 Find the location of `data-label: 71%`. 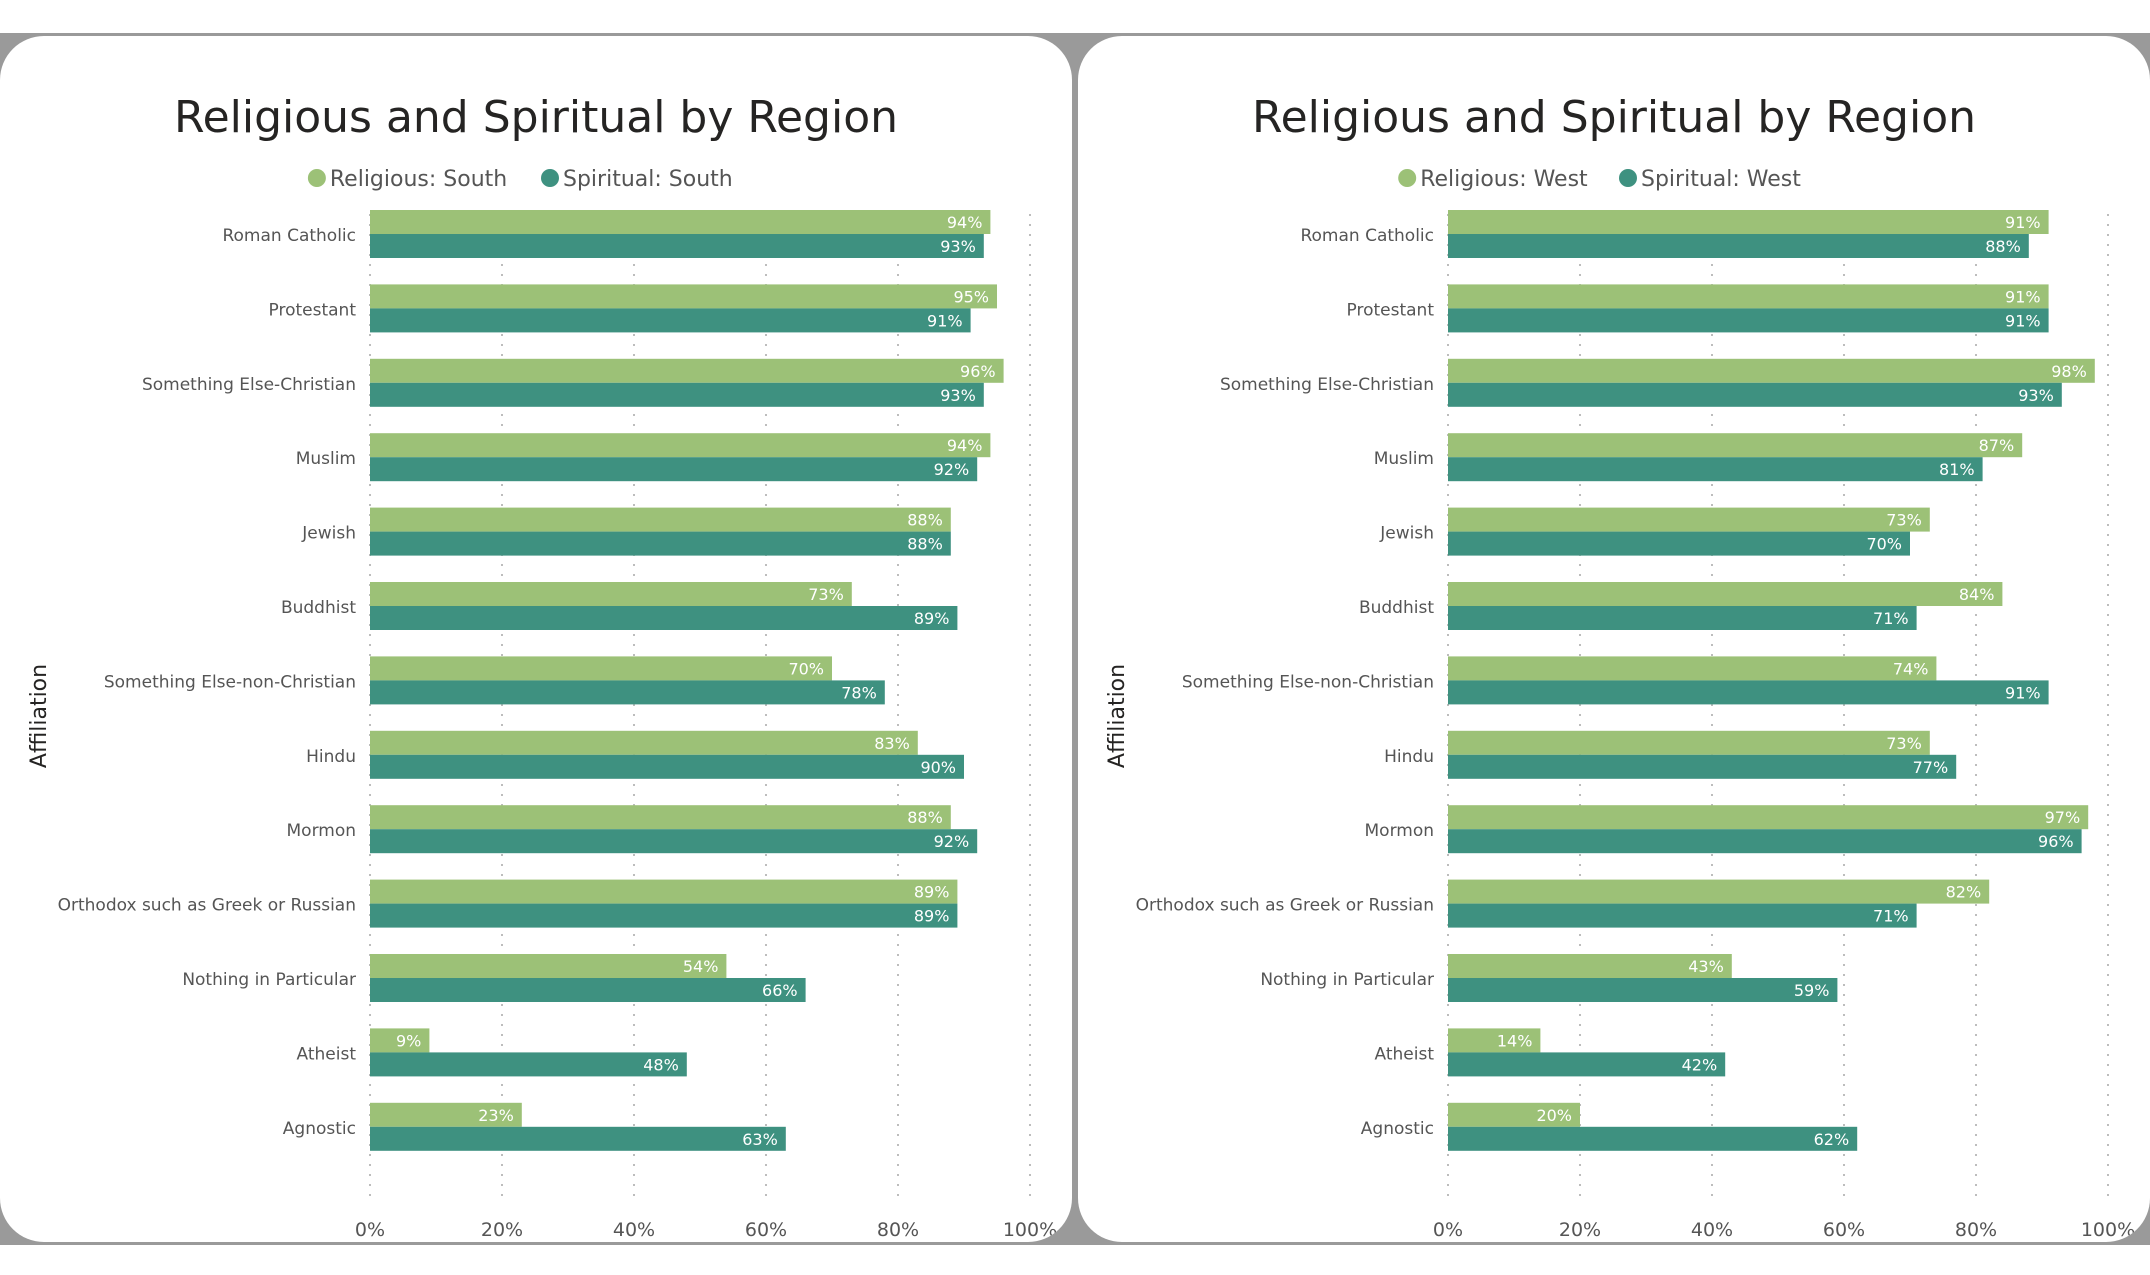

data-label: 71% is located at coordinates (1891, 916).